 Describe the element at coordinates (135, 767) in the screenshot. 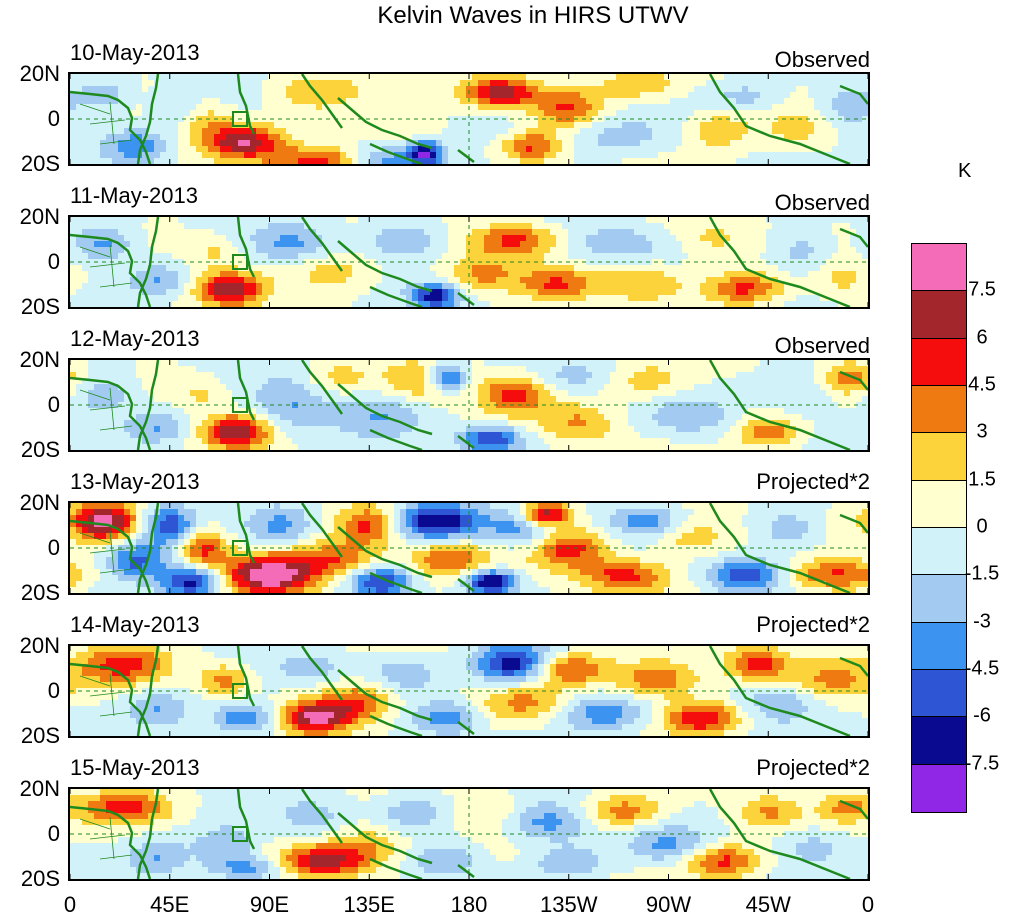

I see `panel-date: 15-May-2013` at that location.